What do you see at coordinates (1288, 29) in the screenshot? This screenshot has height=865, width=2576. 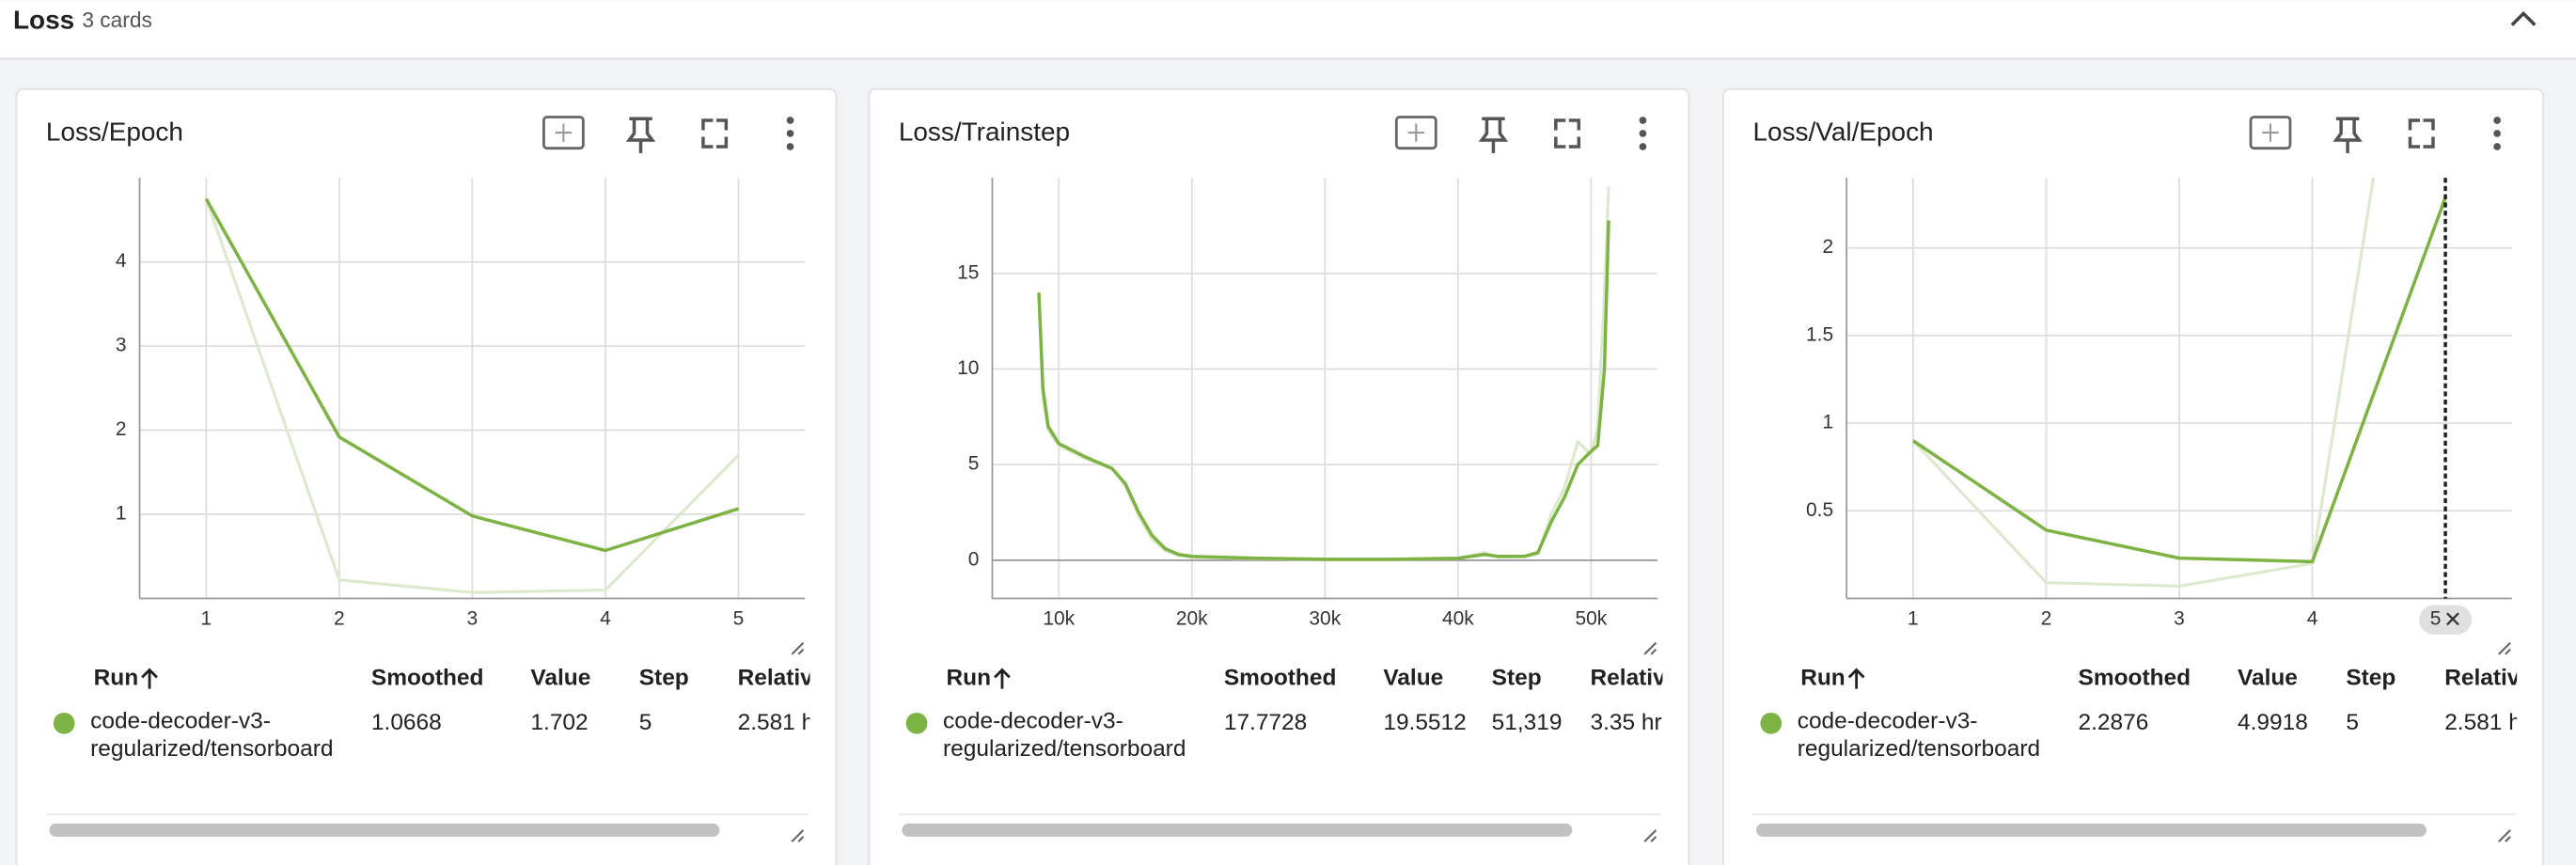 I see `section-header` at bounding box center [1288, 29].